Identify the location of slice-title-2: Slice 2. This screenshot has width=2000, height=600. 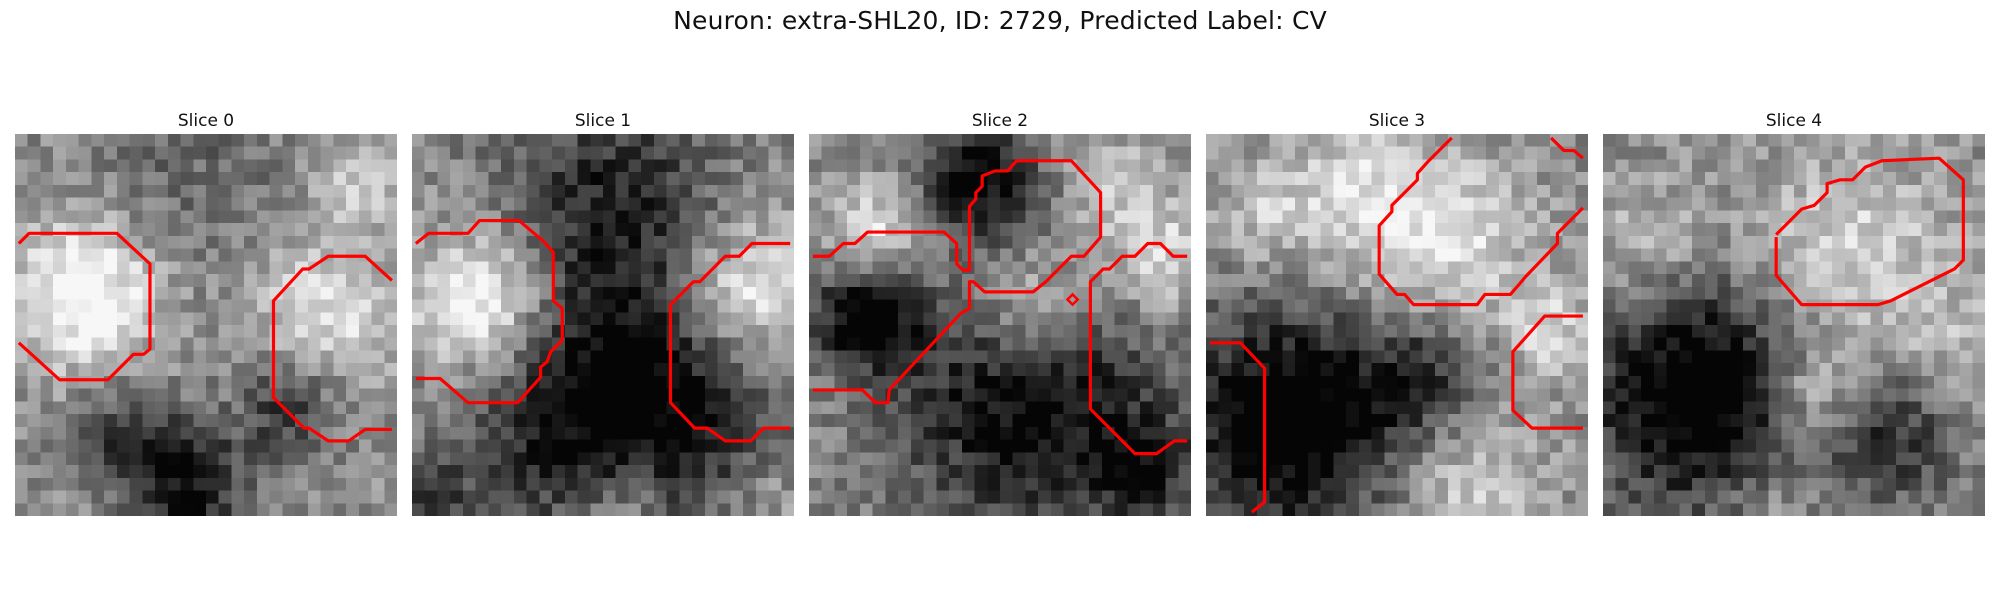
(1000, 121).